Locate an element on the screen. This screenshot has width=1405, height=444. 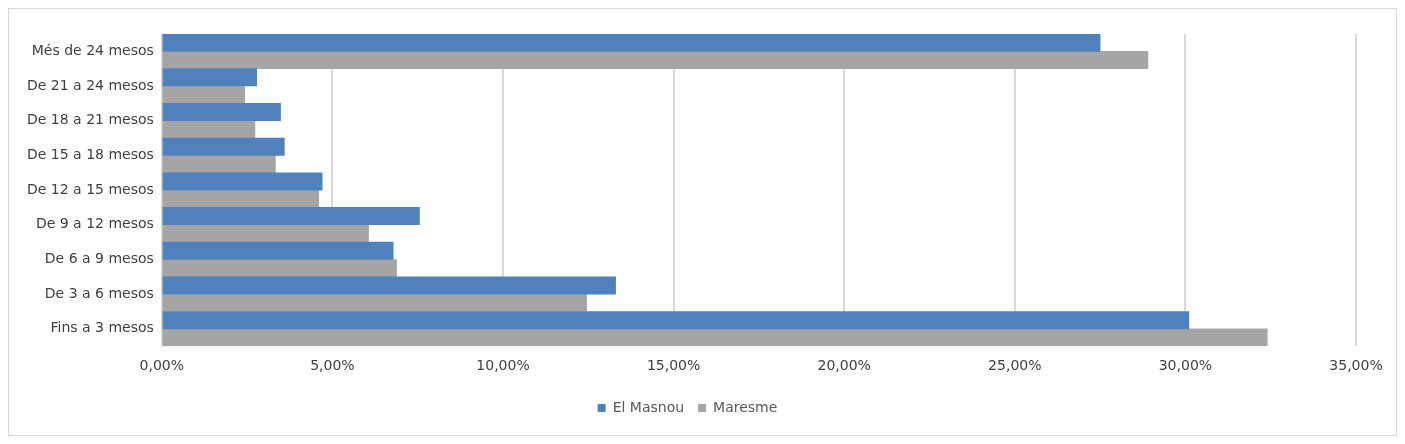
y-tick-label: De 15 a 18 mesos is located at coordinates (90, 154).